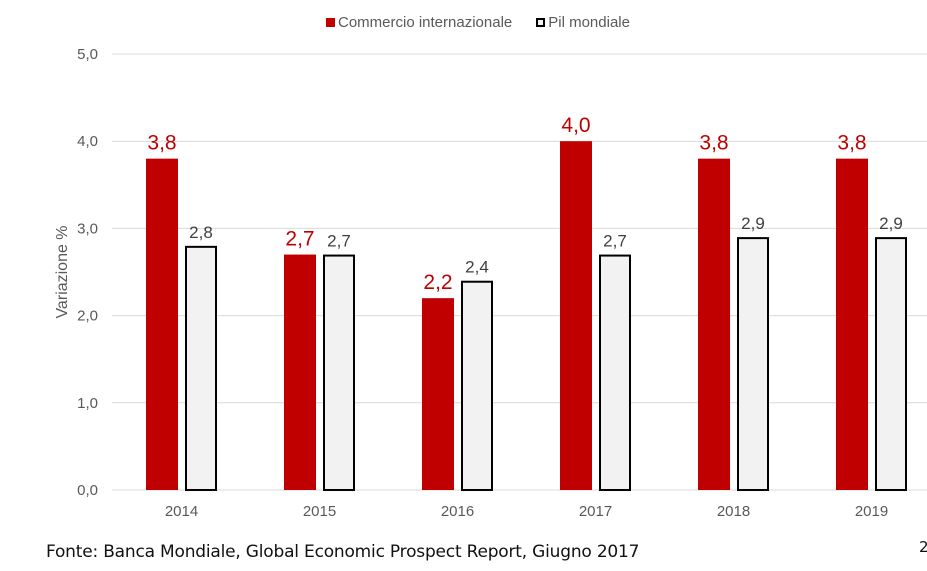 Image resolution: width=927 pixels, height=571 pixels. Describe the element at coordinates (87, 403) in the screenshot. I see `y-tick-label: 1,0` at that location.